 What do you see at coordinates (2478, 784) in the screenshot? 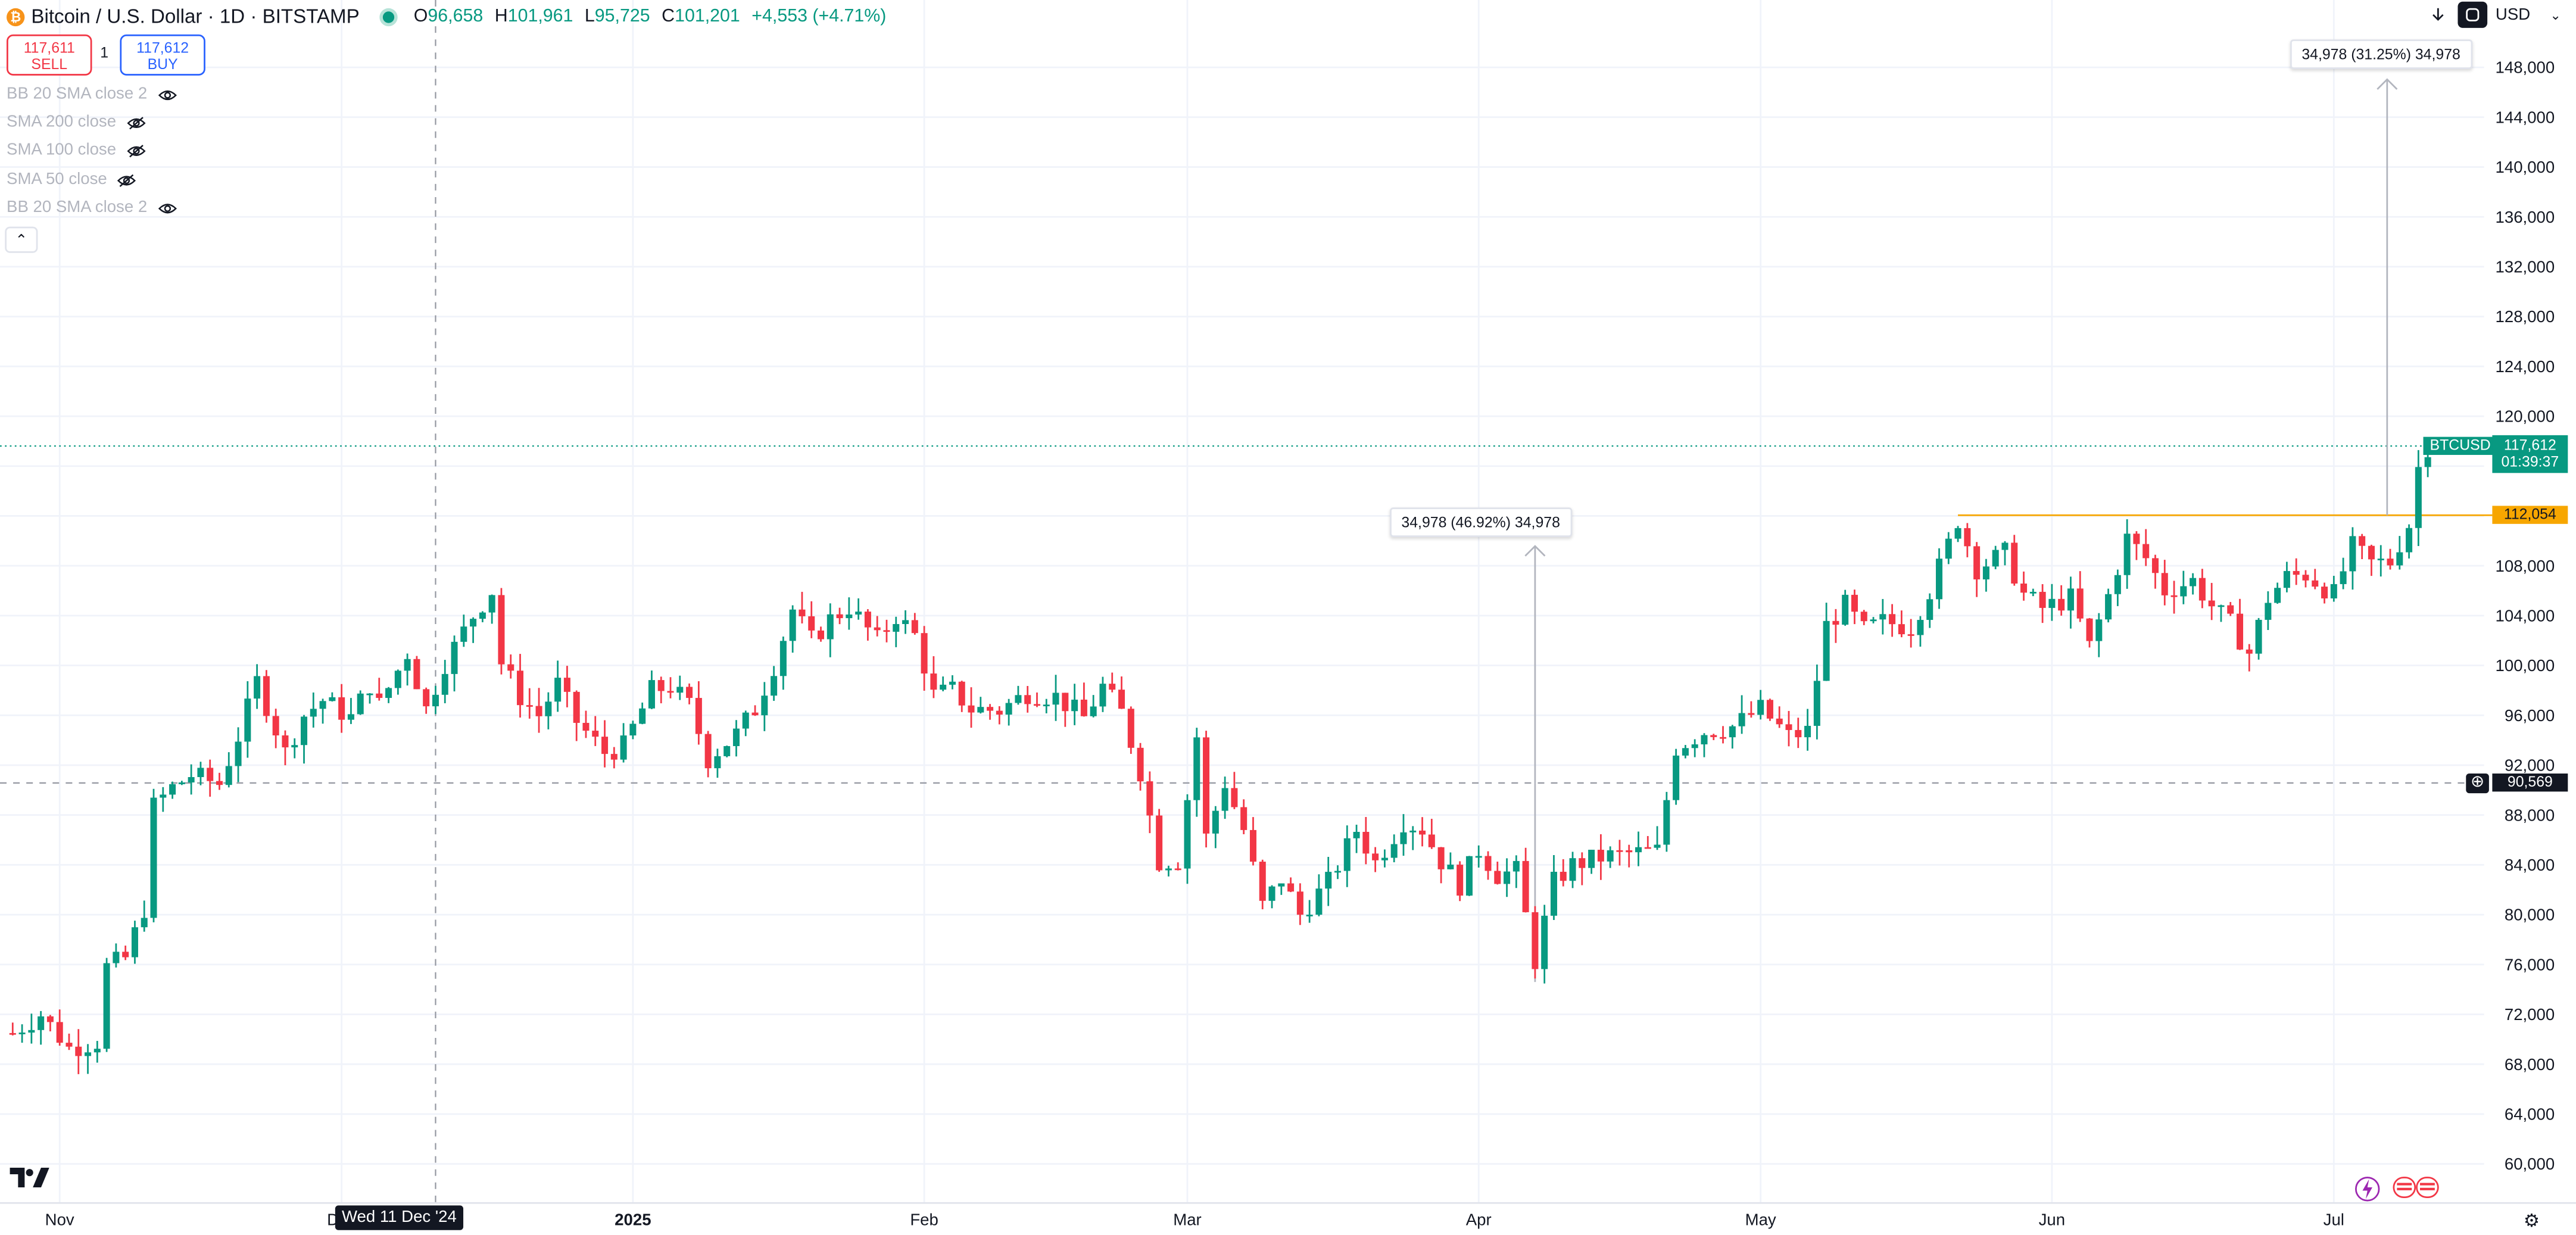
I see `add-alert-icon: ⊕` at bounding box center [2478, 784].